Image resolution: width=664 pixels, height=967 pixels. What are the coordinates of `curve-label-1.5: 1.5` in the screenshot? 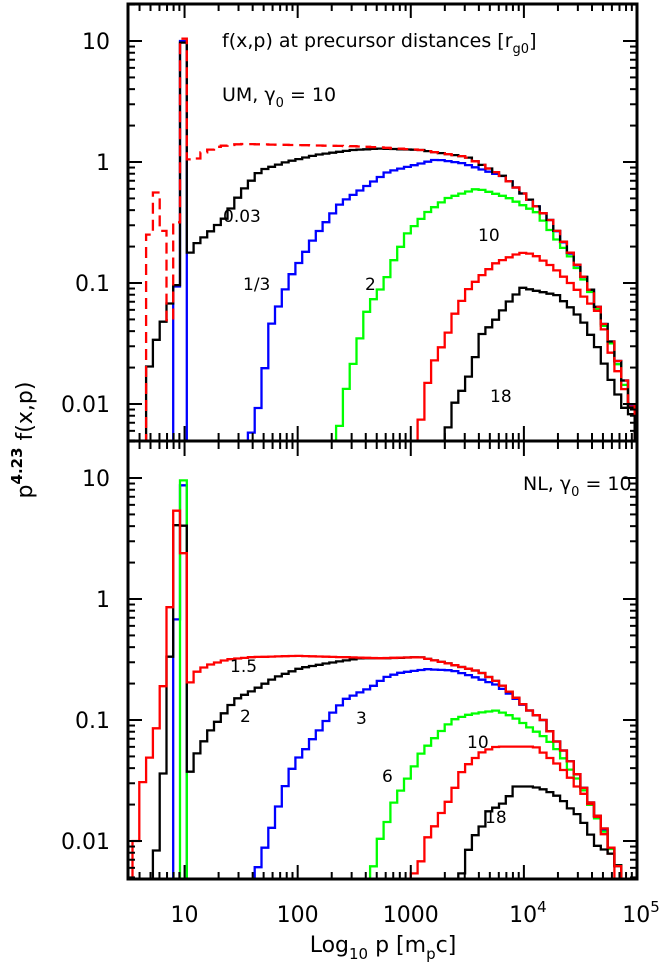 It's located at (243, 667).